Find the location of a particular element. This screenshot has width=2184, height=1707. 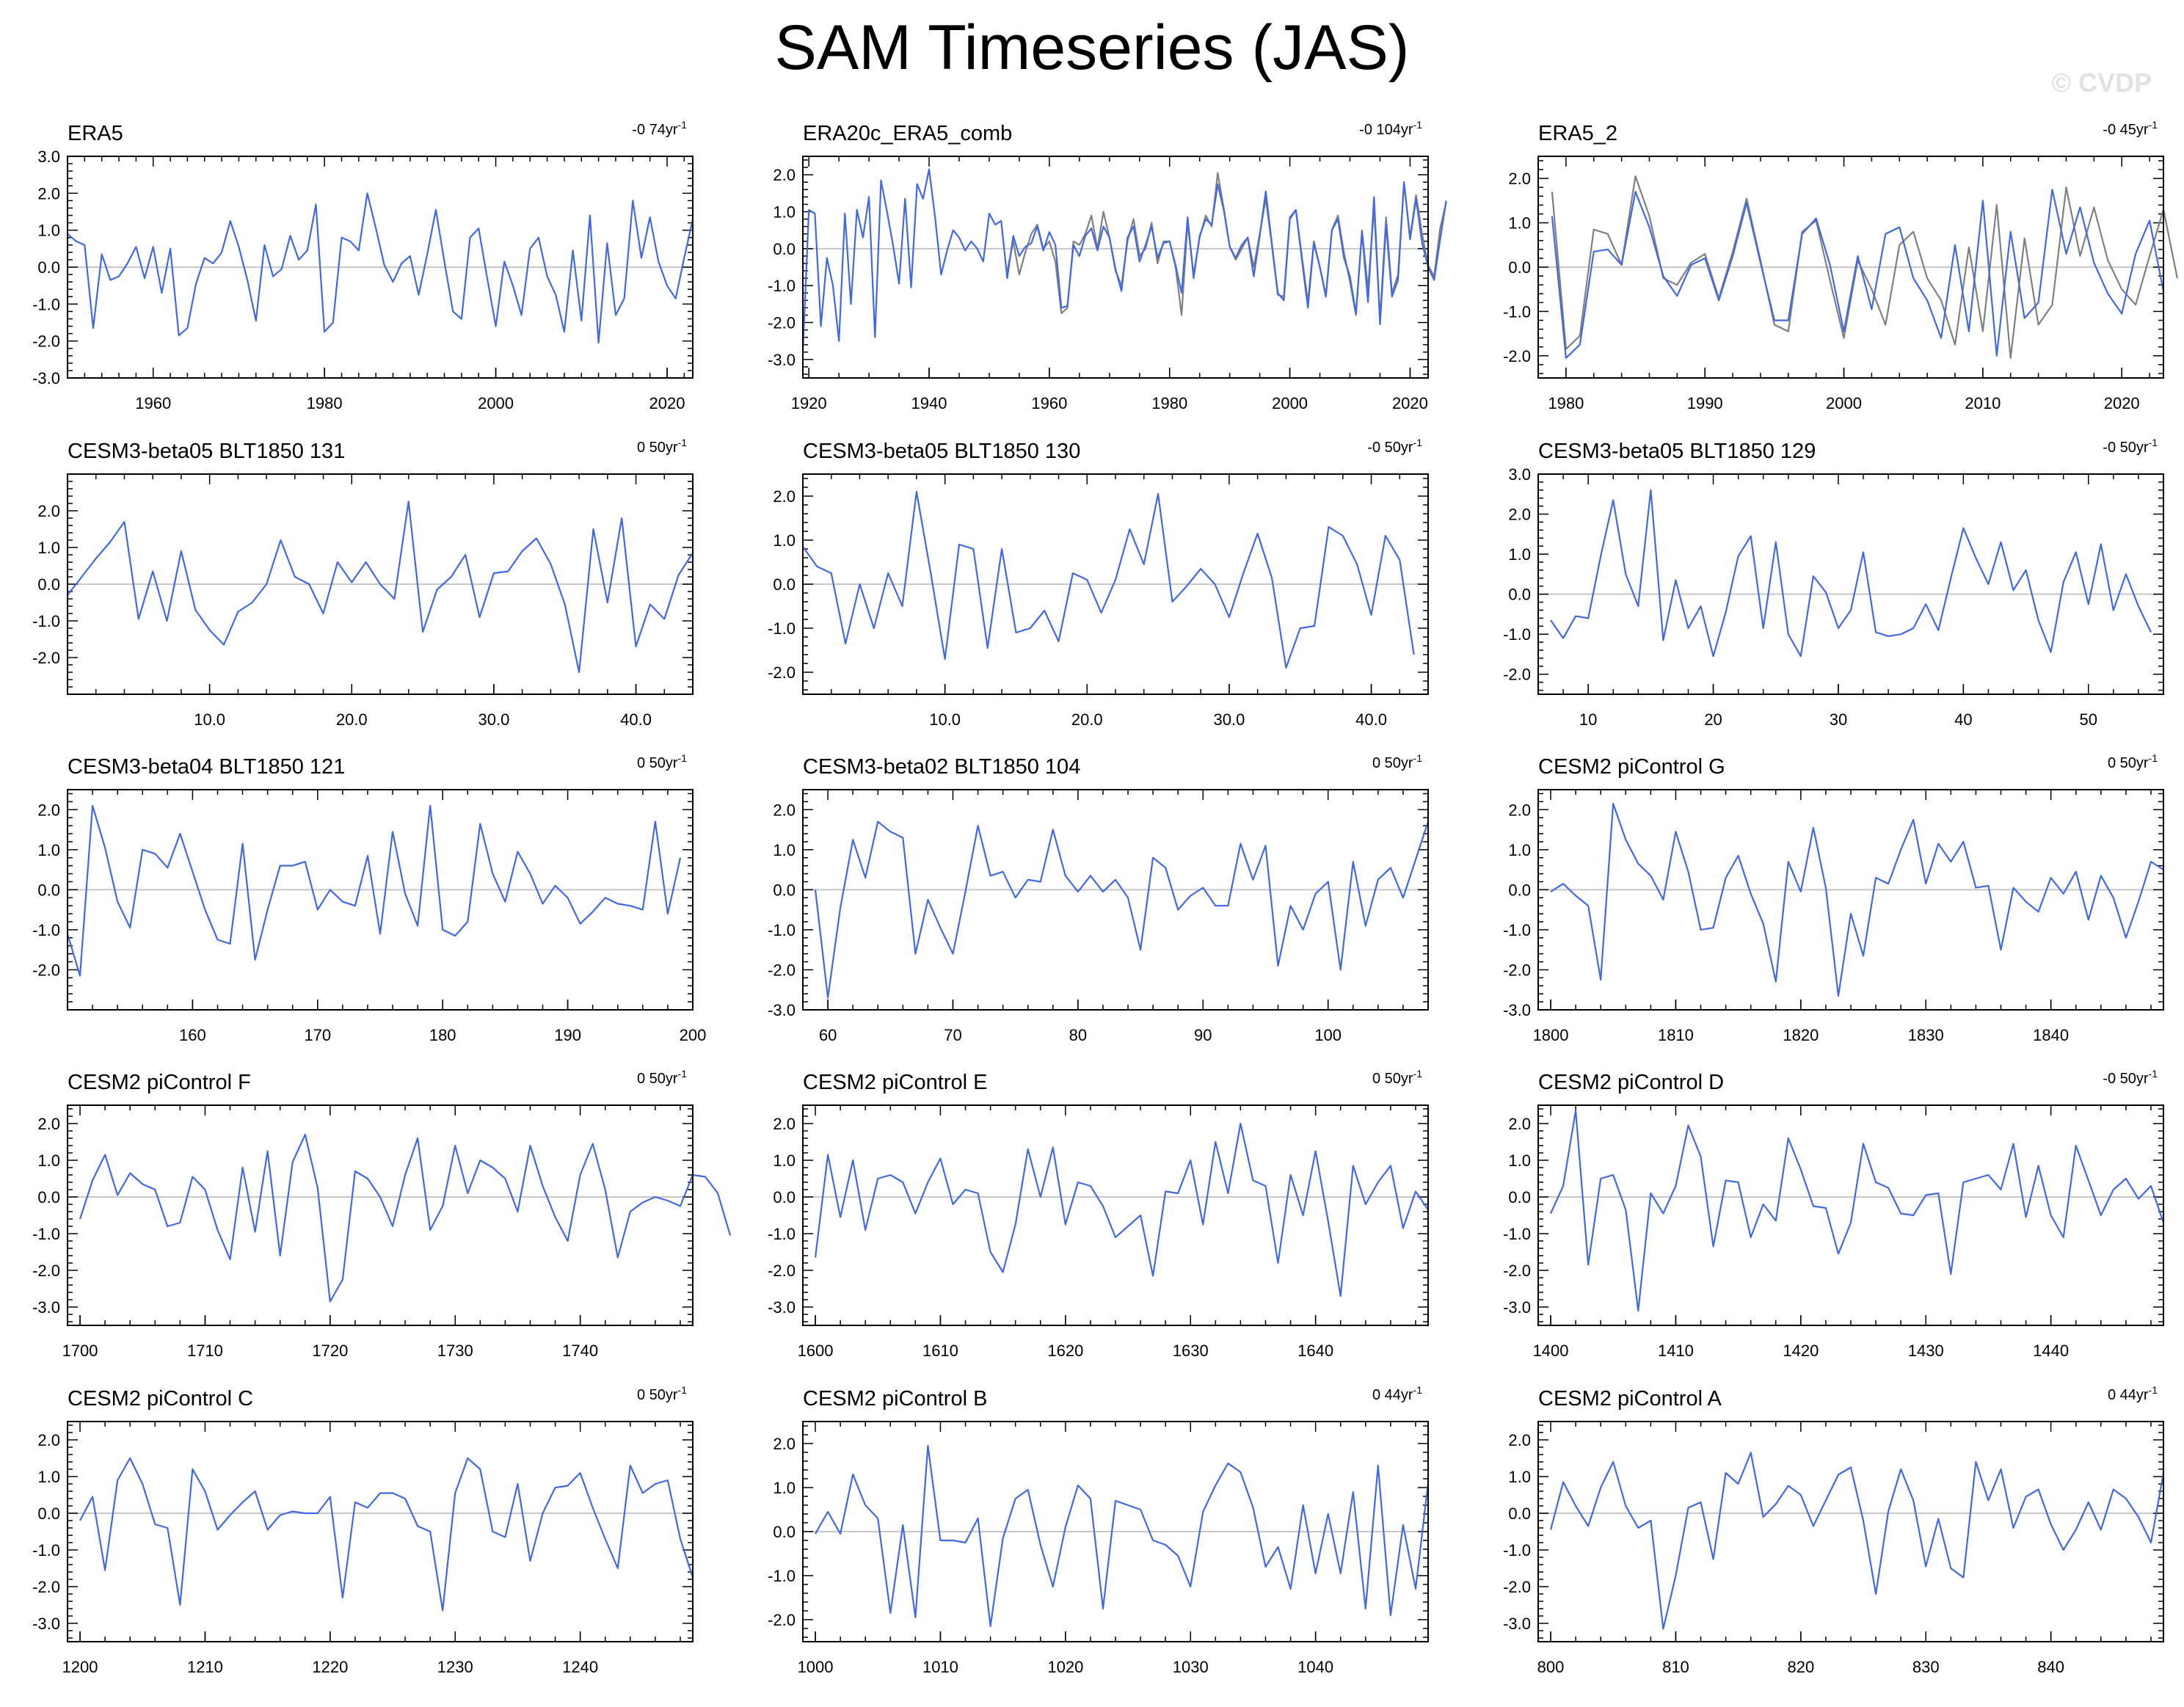

x-tick-label: 30 is located at coordinates (1839, 719).